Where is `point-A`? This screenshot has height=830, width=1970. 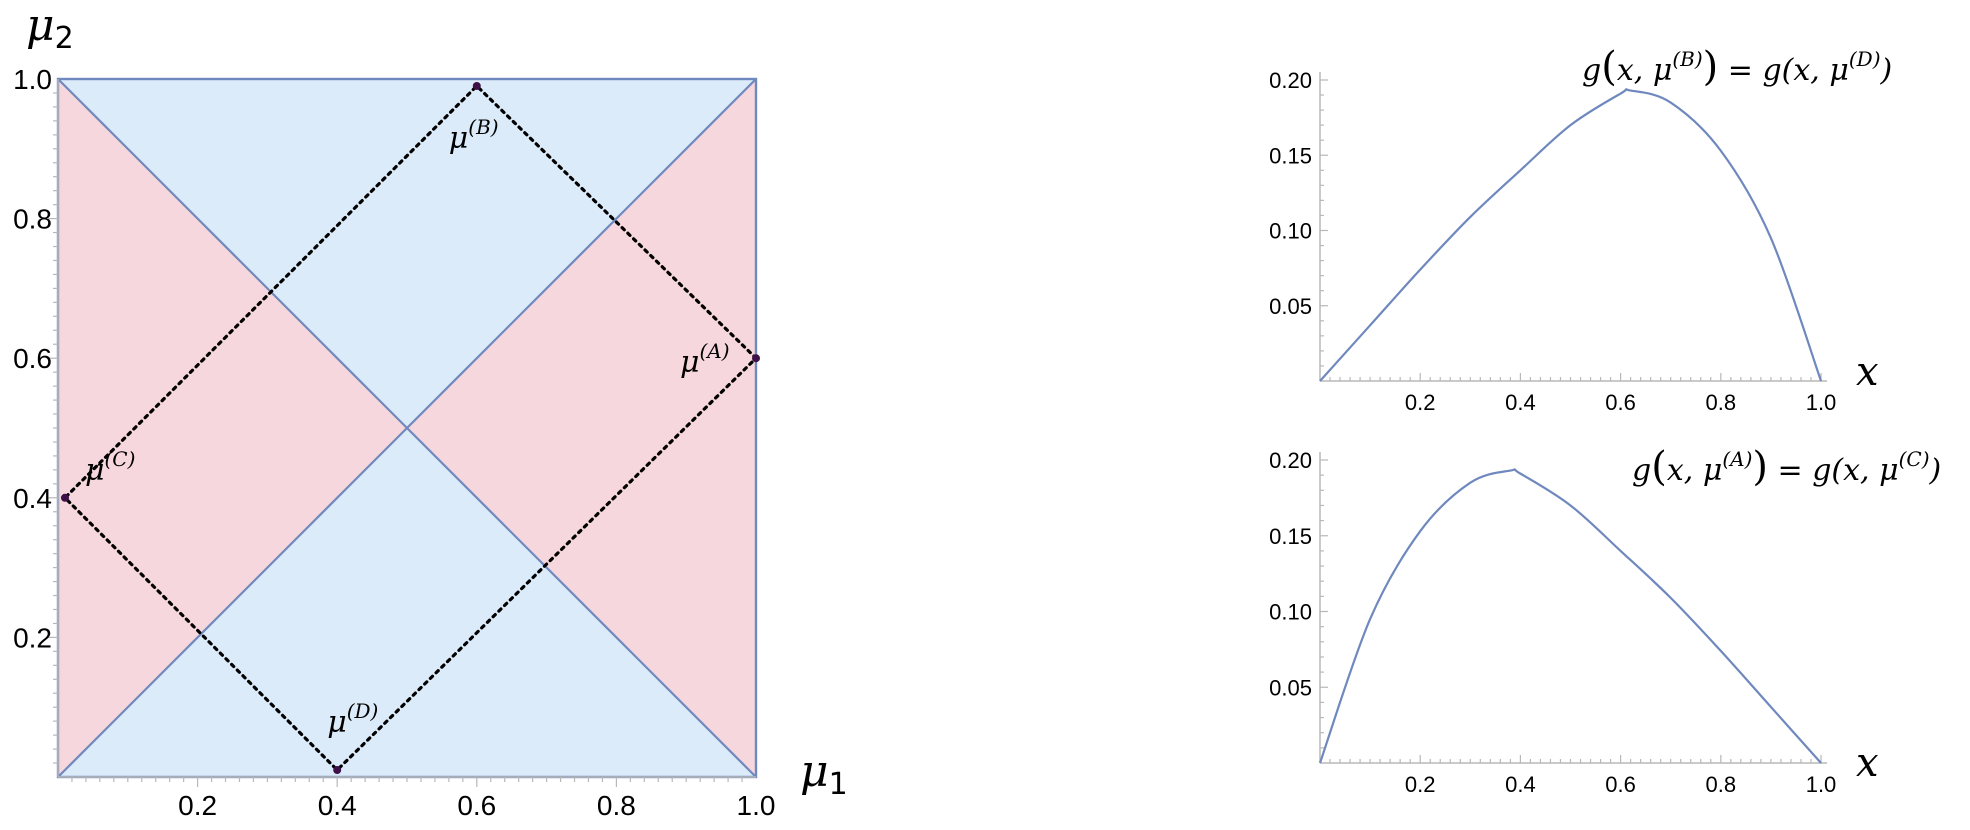
point-A is located at coordinates (756, 358).